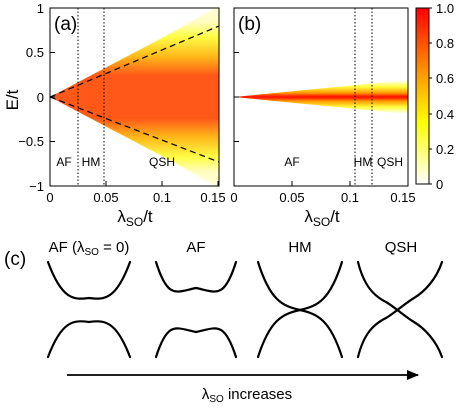 This screenshot has width=463, height=409. What do you see at coordinates (195, 247) in the screenshot?
I see `band-label-af: AF` at bounding box center [195, 247].